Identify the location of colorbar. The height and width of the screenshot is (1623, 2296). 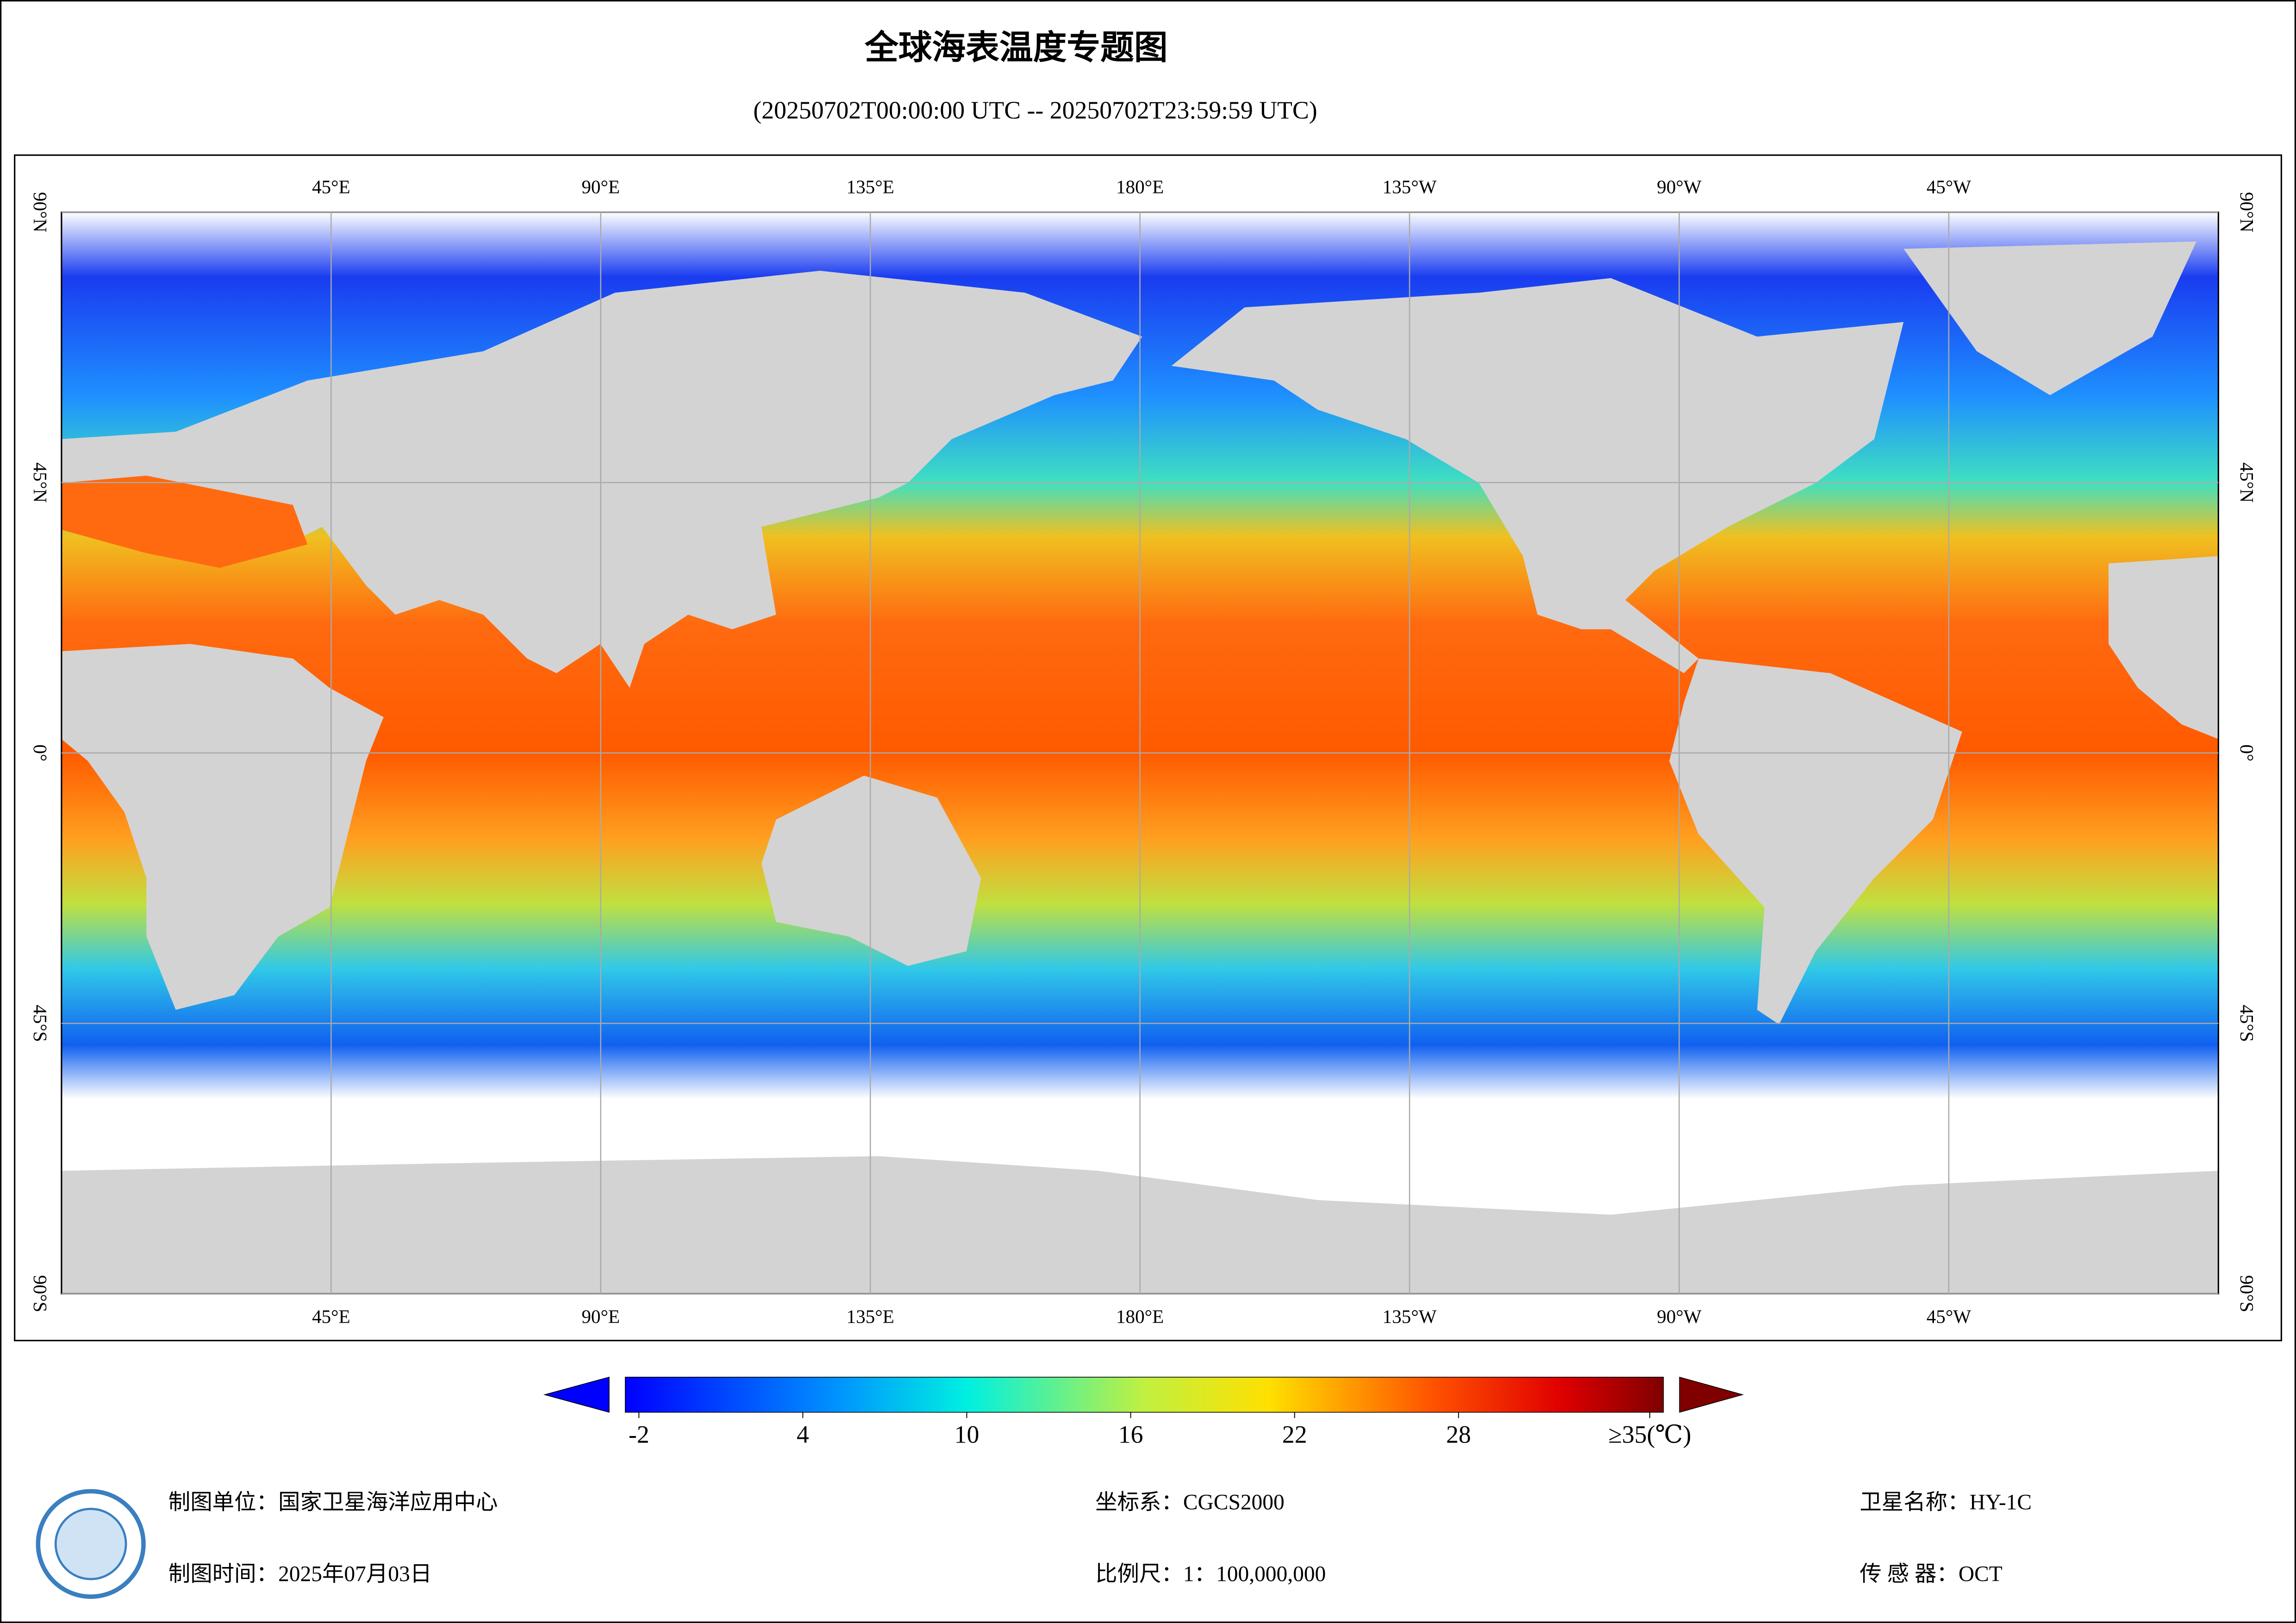
(1144, 1394).